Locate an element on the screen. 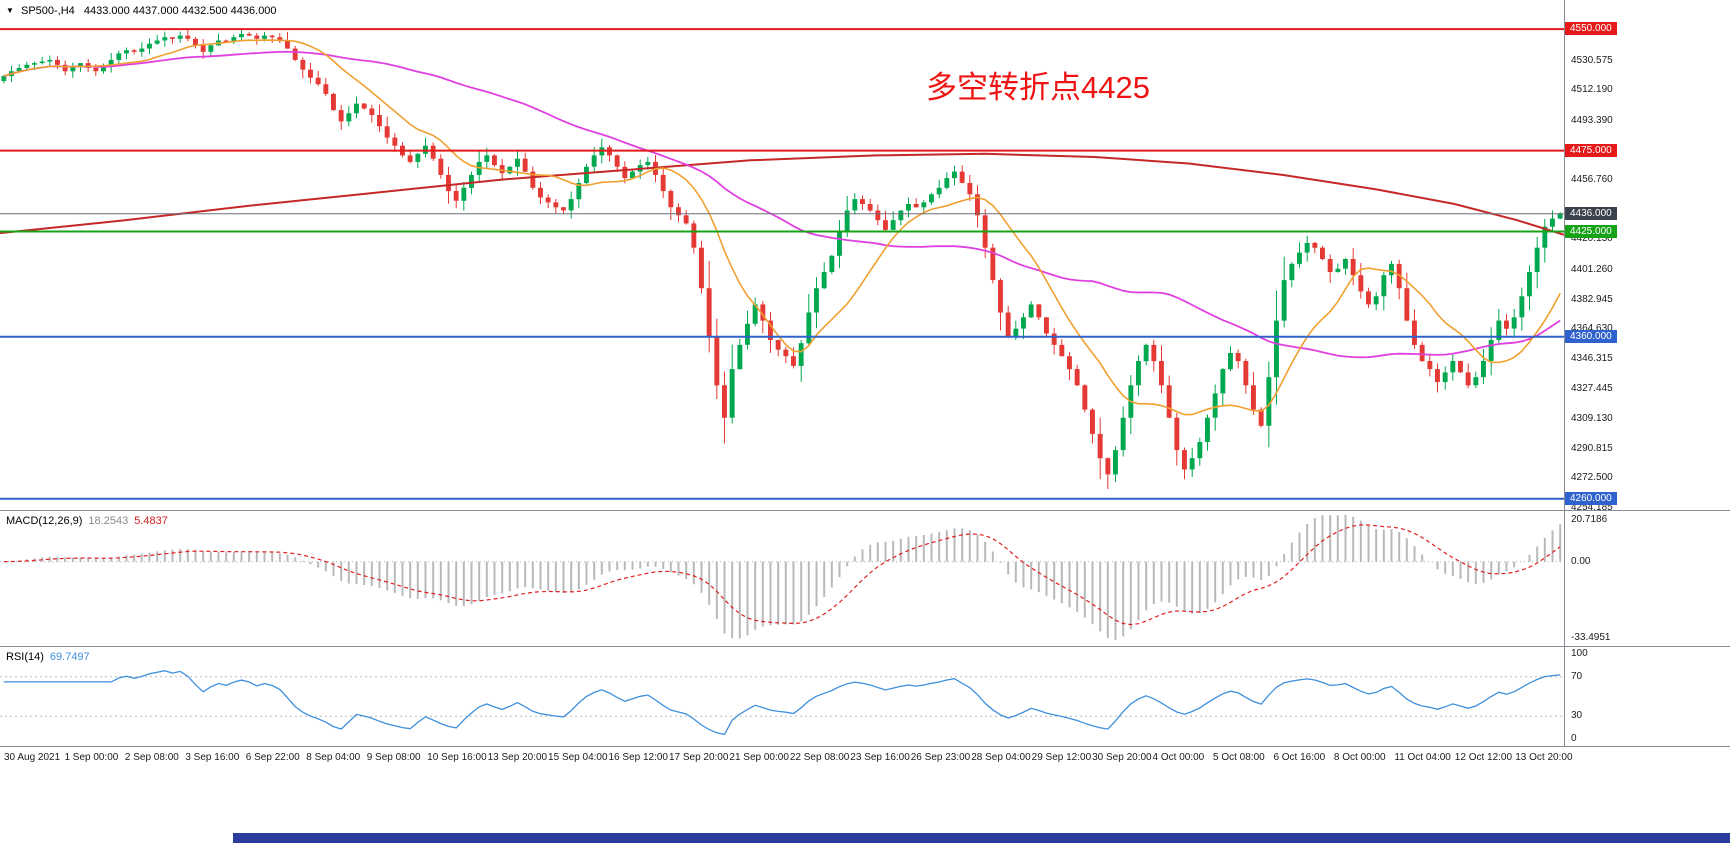 Image resolution: width=1730 pixels, height=843 pixels. rsi-panel-row: RSI(14) 69.7497 100 70 30 0 is located at coordinates (865, 697).